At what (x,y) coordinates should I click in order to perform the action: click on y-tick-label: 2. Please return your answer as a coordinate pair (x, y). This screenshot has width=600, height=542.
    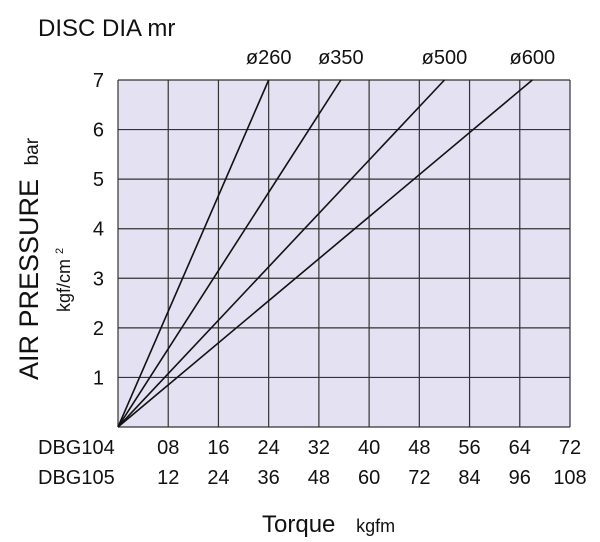
    Looking at the image, I should click on (98, 329).